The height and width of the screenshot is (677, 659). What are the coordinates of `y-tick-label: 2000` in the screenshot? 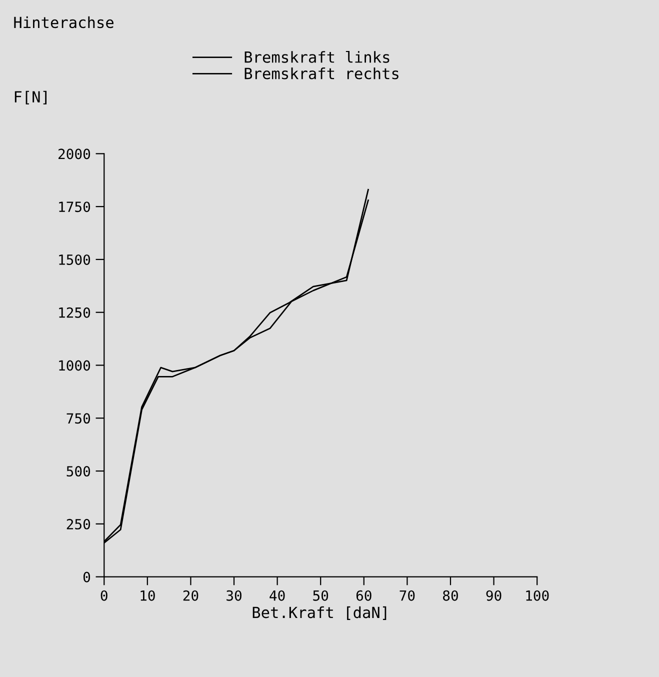 It's located at (74, 154).